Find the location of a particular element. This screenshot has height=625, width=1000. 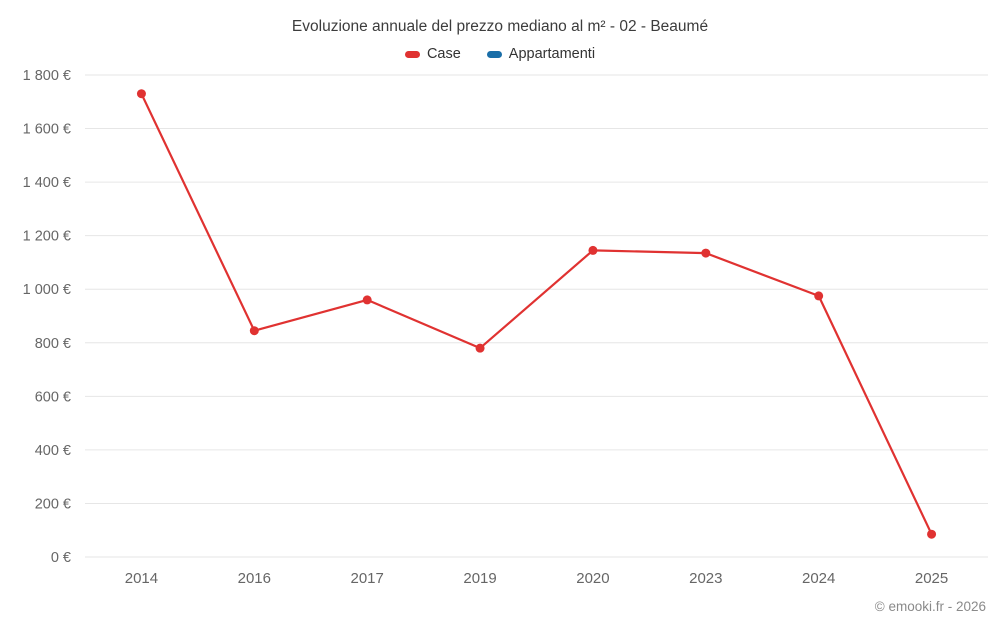

case-series-swatch-icon is located at coordinates (412, 54).